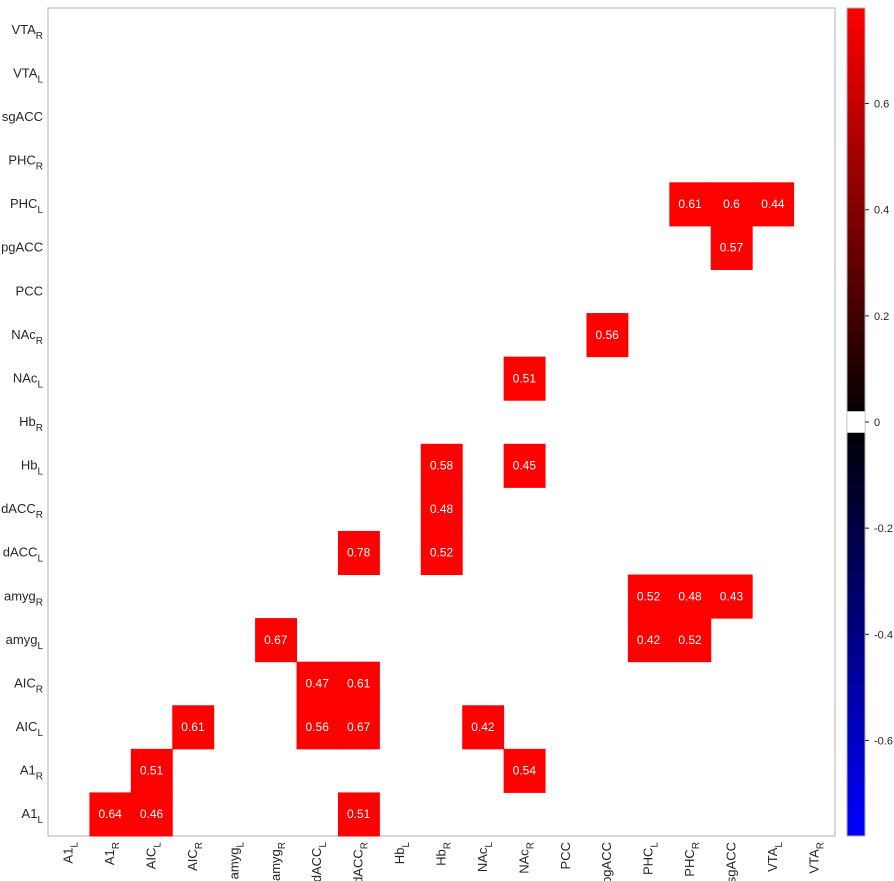 The height and width of the screenshot is (881, 894). Describe the element at coordinates (25, 163) in the screenshot. I see `y-tick-label: PHCR` at that location.